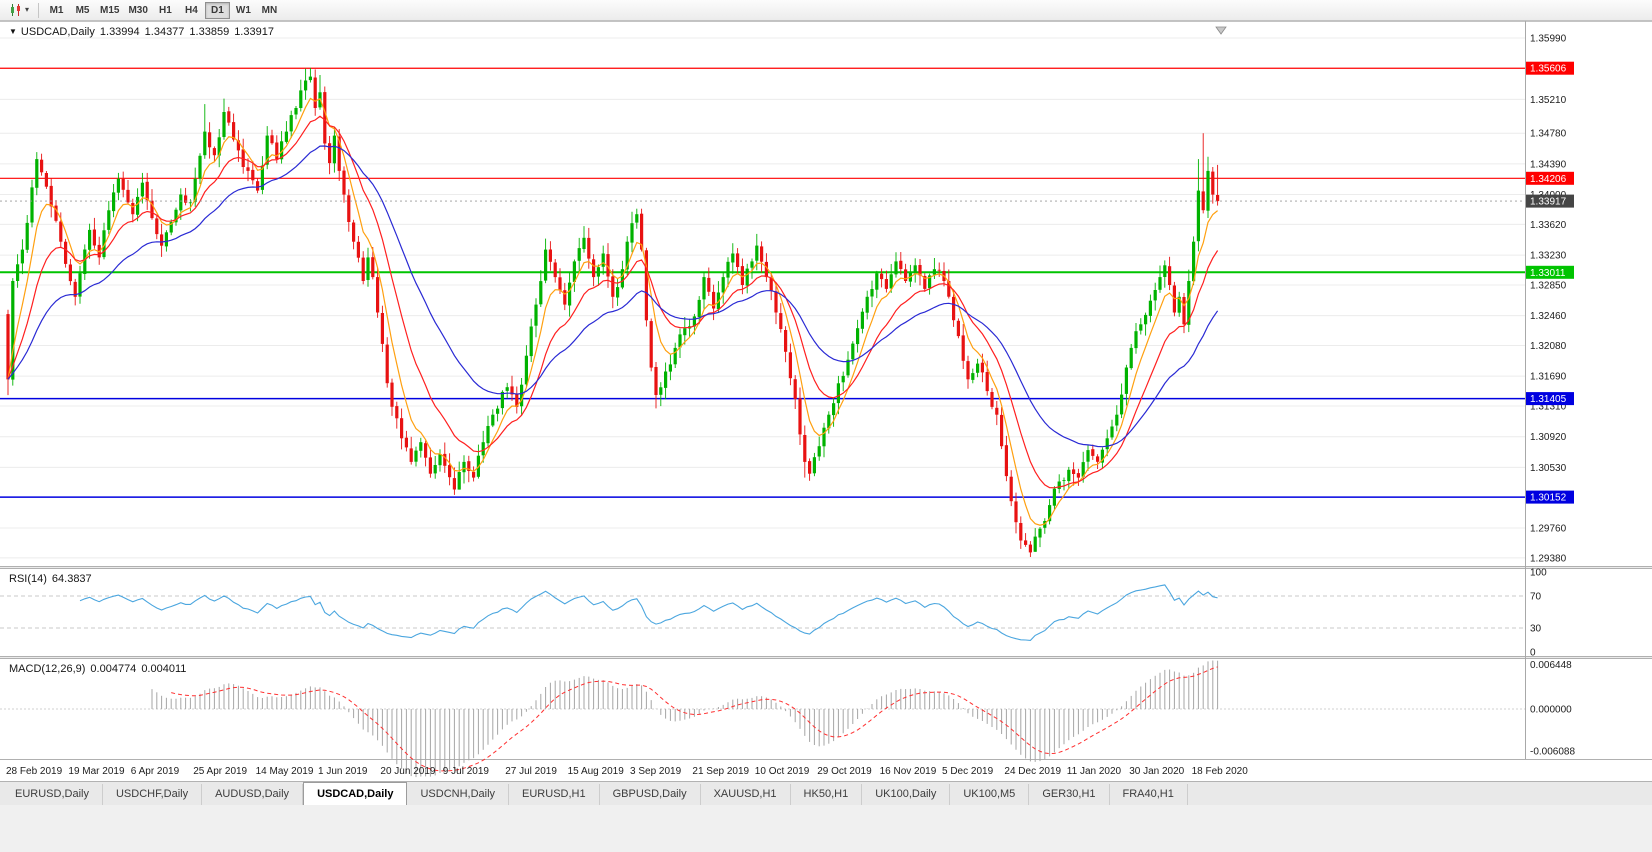  Describe the element at coordinates (1550, 272) in the screenshot. I see `price-label-support-green` at that location.